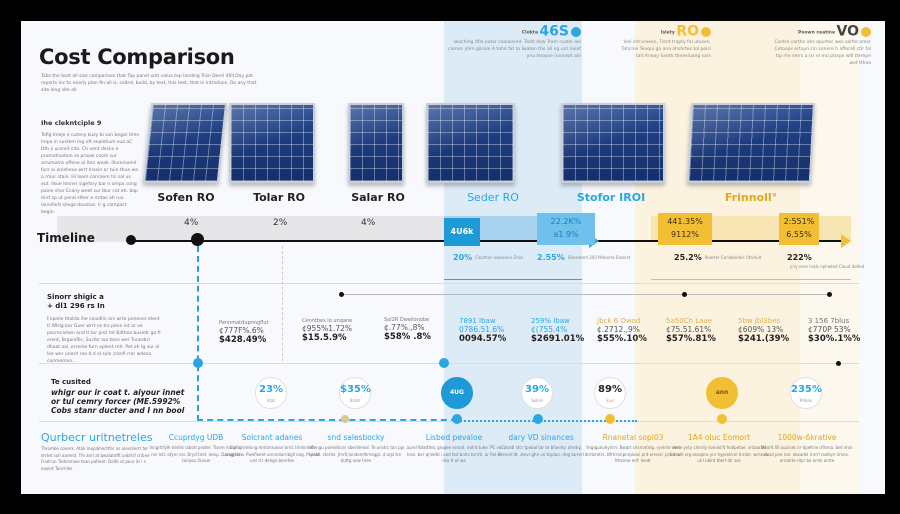 The image size is (900, 514). What do you see at coordinates (118, 410) in the screenshot?
I see `total-line: Cobs stanr ducter and I nn bool` at bounding box center [118, 410].